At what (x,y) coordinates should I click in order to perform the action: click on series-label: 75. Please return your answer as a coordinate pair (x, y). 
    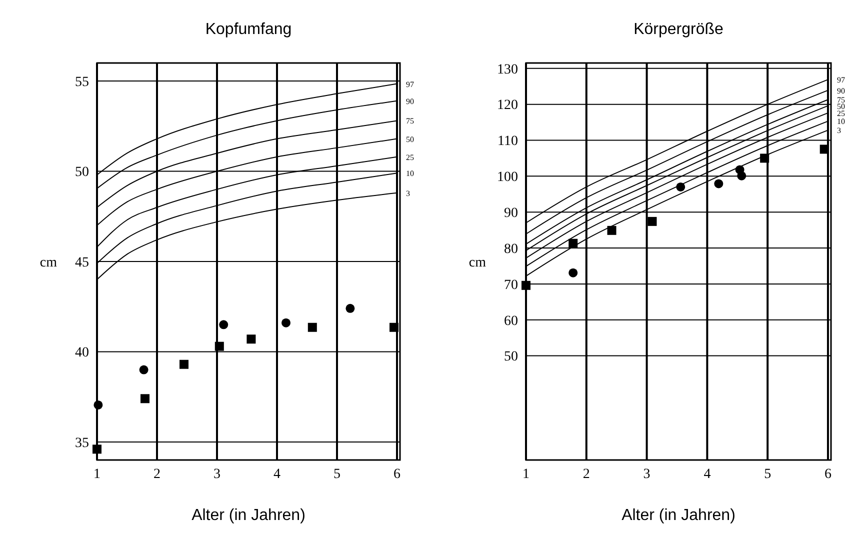
    Looking at the image, I should click on (410, 121).